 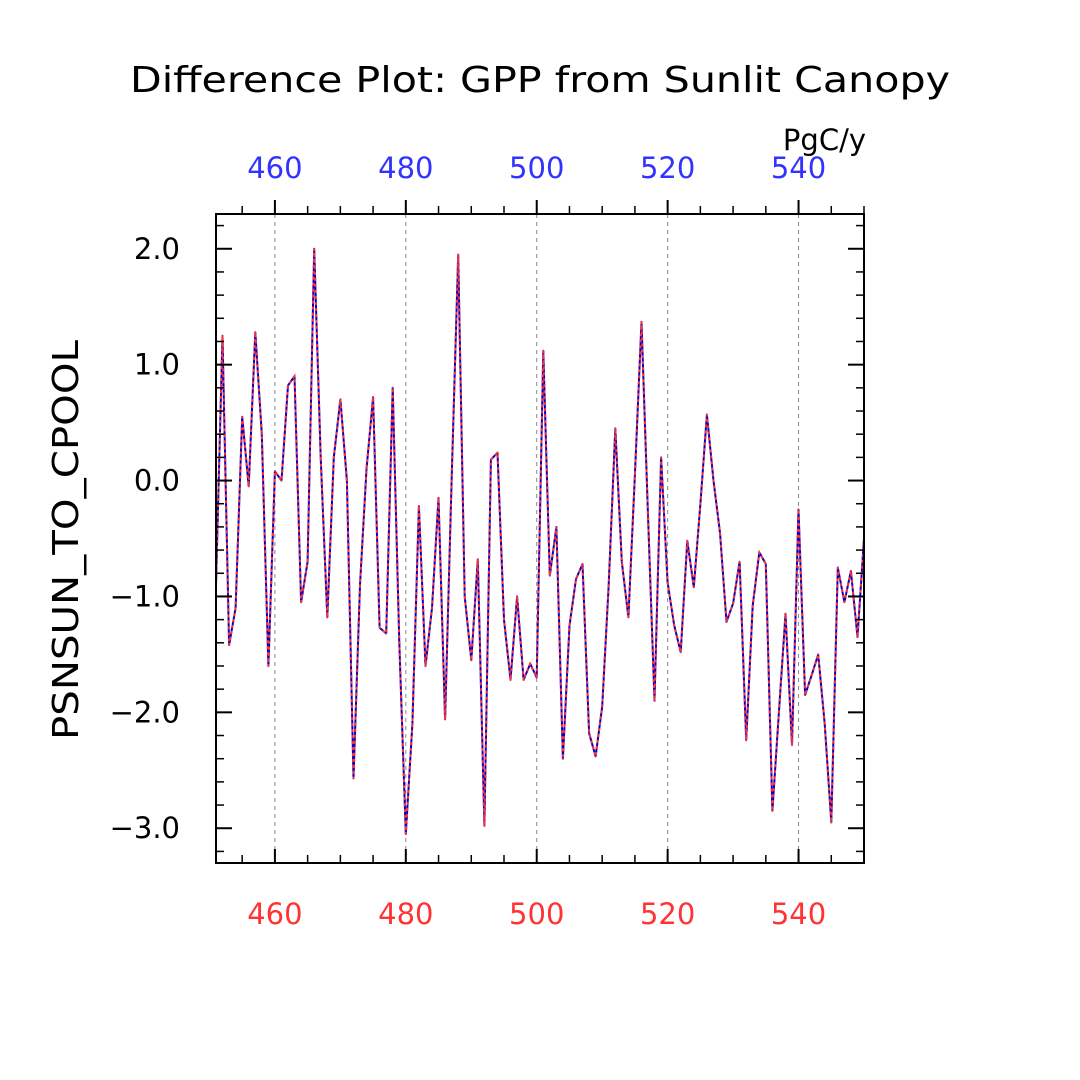 What do you see at coordinates (798, 168) in the screenshot?
I see `x-tick-label-top: 540` at bounding box center [798, 168].